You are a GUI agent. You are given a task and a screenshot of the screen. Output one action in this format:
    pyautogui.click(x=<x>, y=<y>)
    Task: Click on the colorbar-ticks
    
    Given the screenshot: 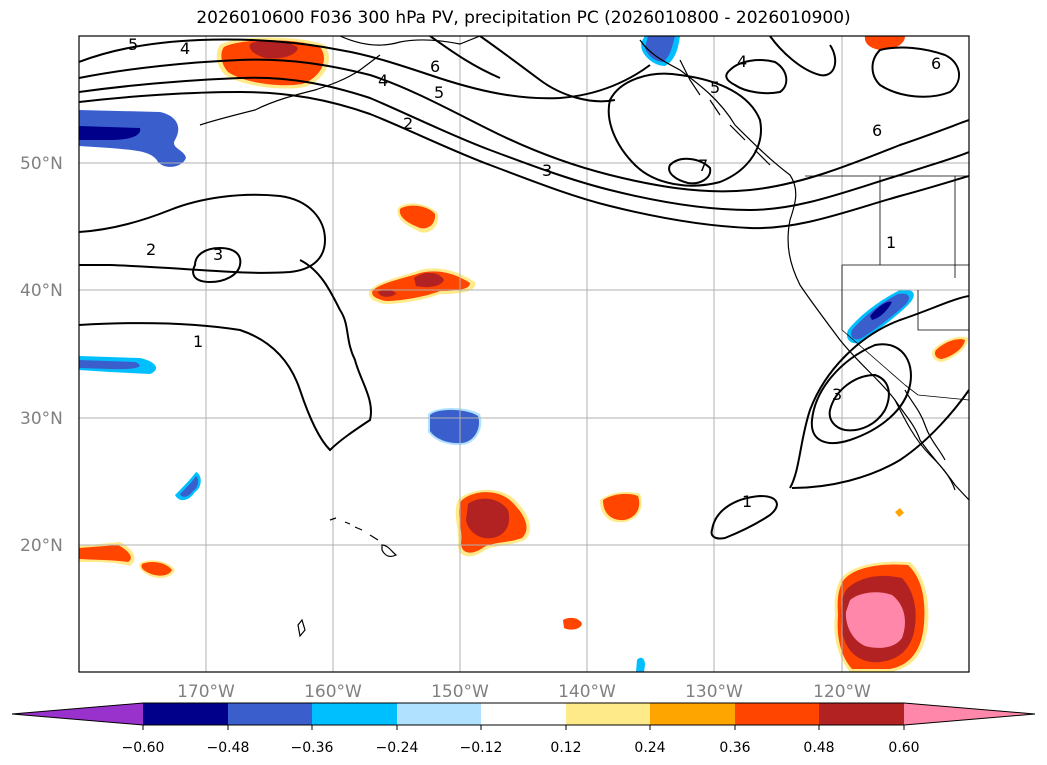 What is the action you would take?
    pyautogui.click(x=523, y=727)
    